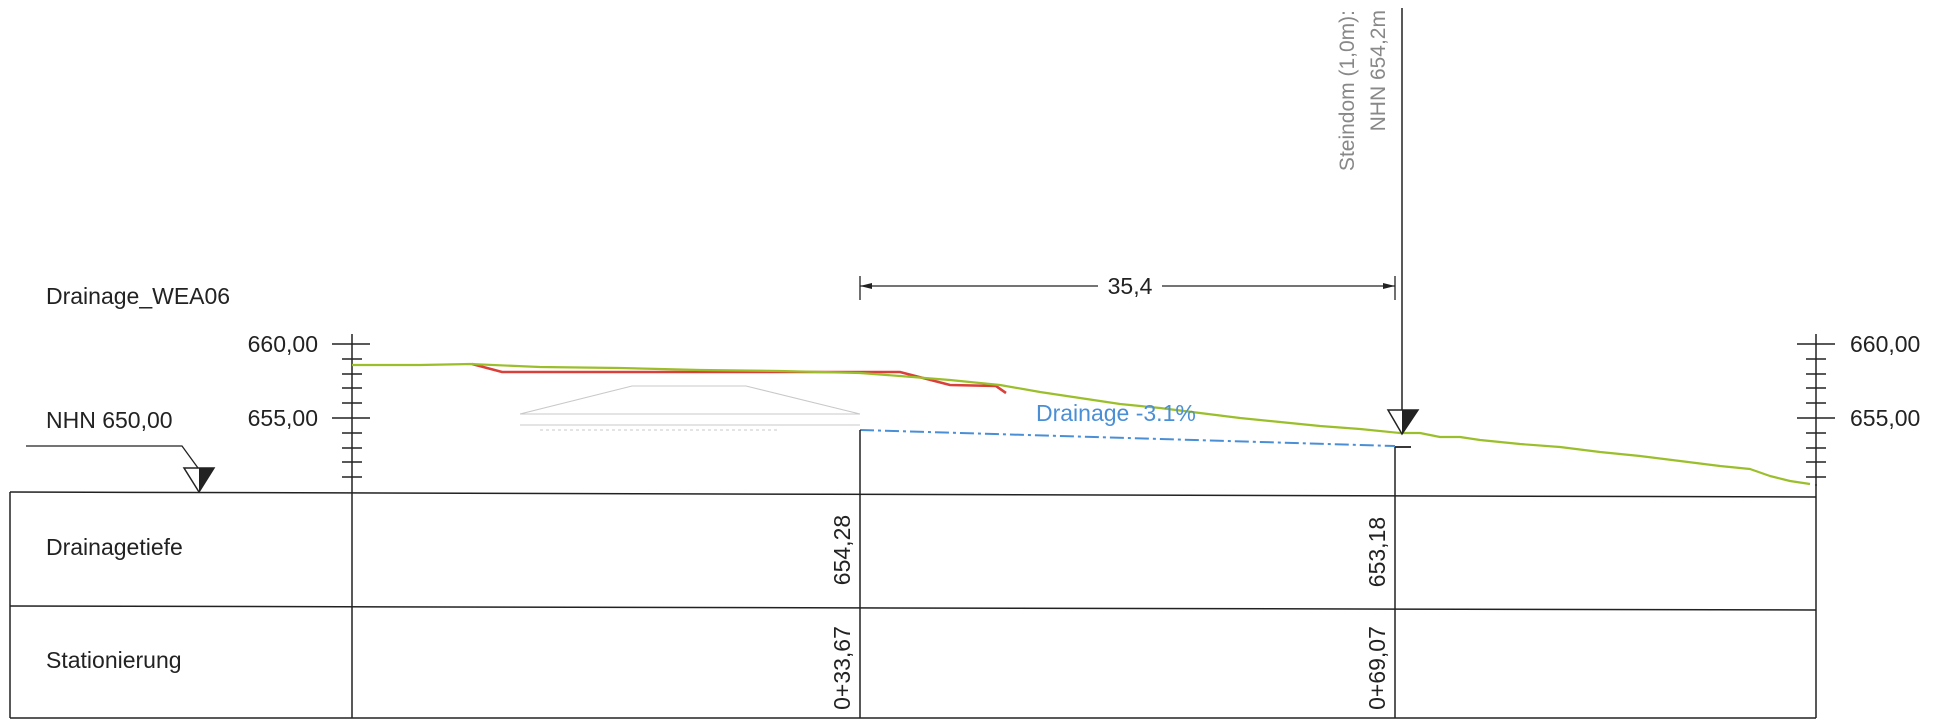 This screenshot has height=720, width=1935. Describe the element at coordinates (842, 550) in the screenshot. I see `drainagetiefe-value-1: 654,28` at that location.